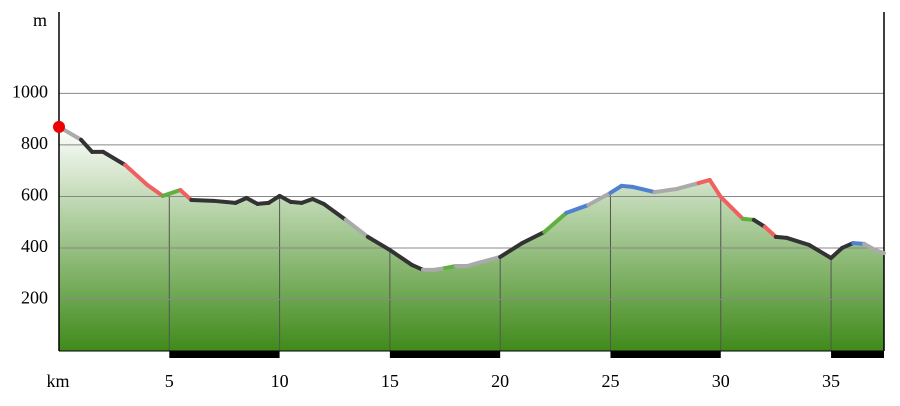 This screenshot has height=406, width=900. Describe the element at coordinates (34, 195) in the screenshot. I see `y-tick-label: 600` at that location.